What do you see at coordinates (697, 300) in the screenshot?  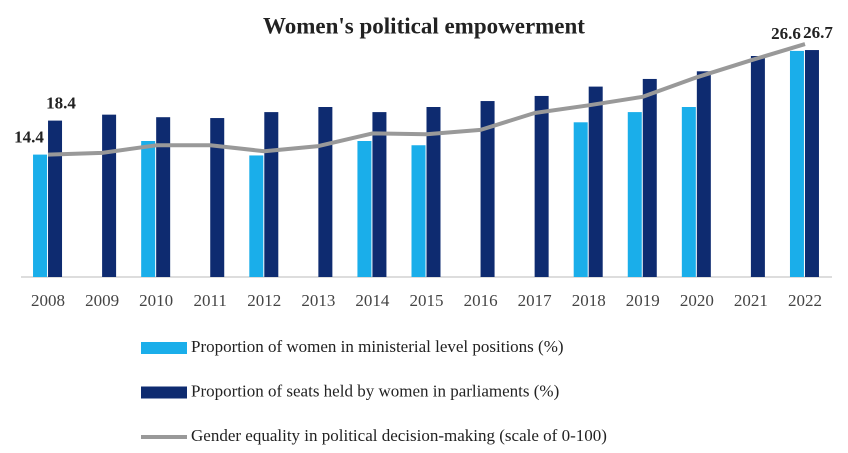 I see `x-tick-label: 2020` at bounding box center [697, 300].